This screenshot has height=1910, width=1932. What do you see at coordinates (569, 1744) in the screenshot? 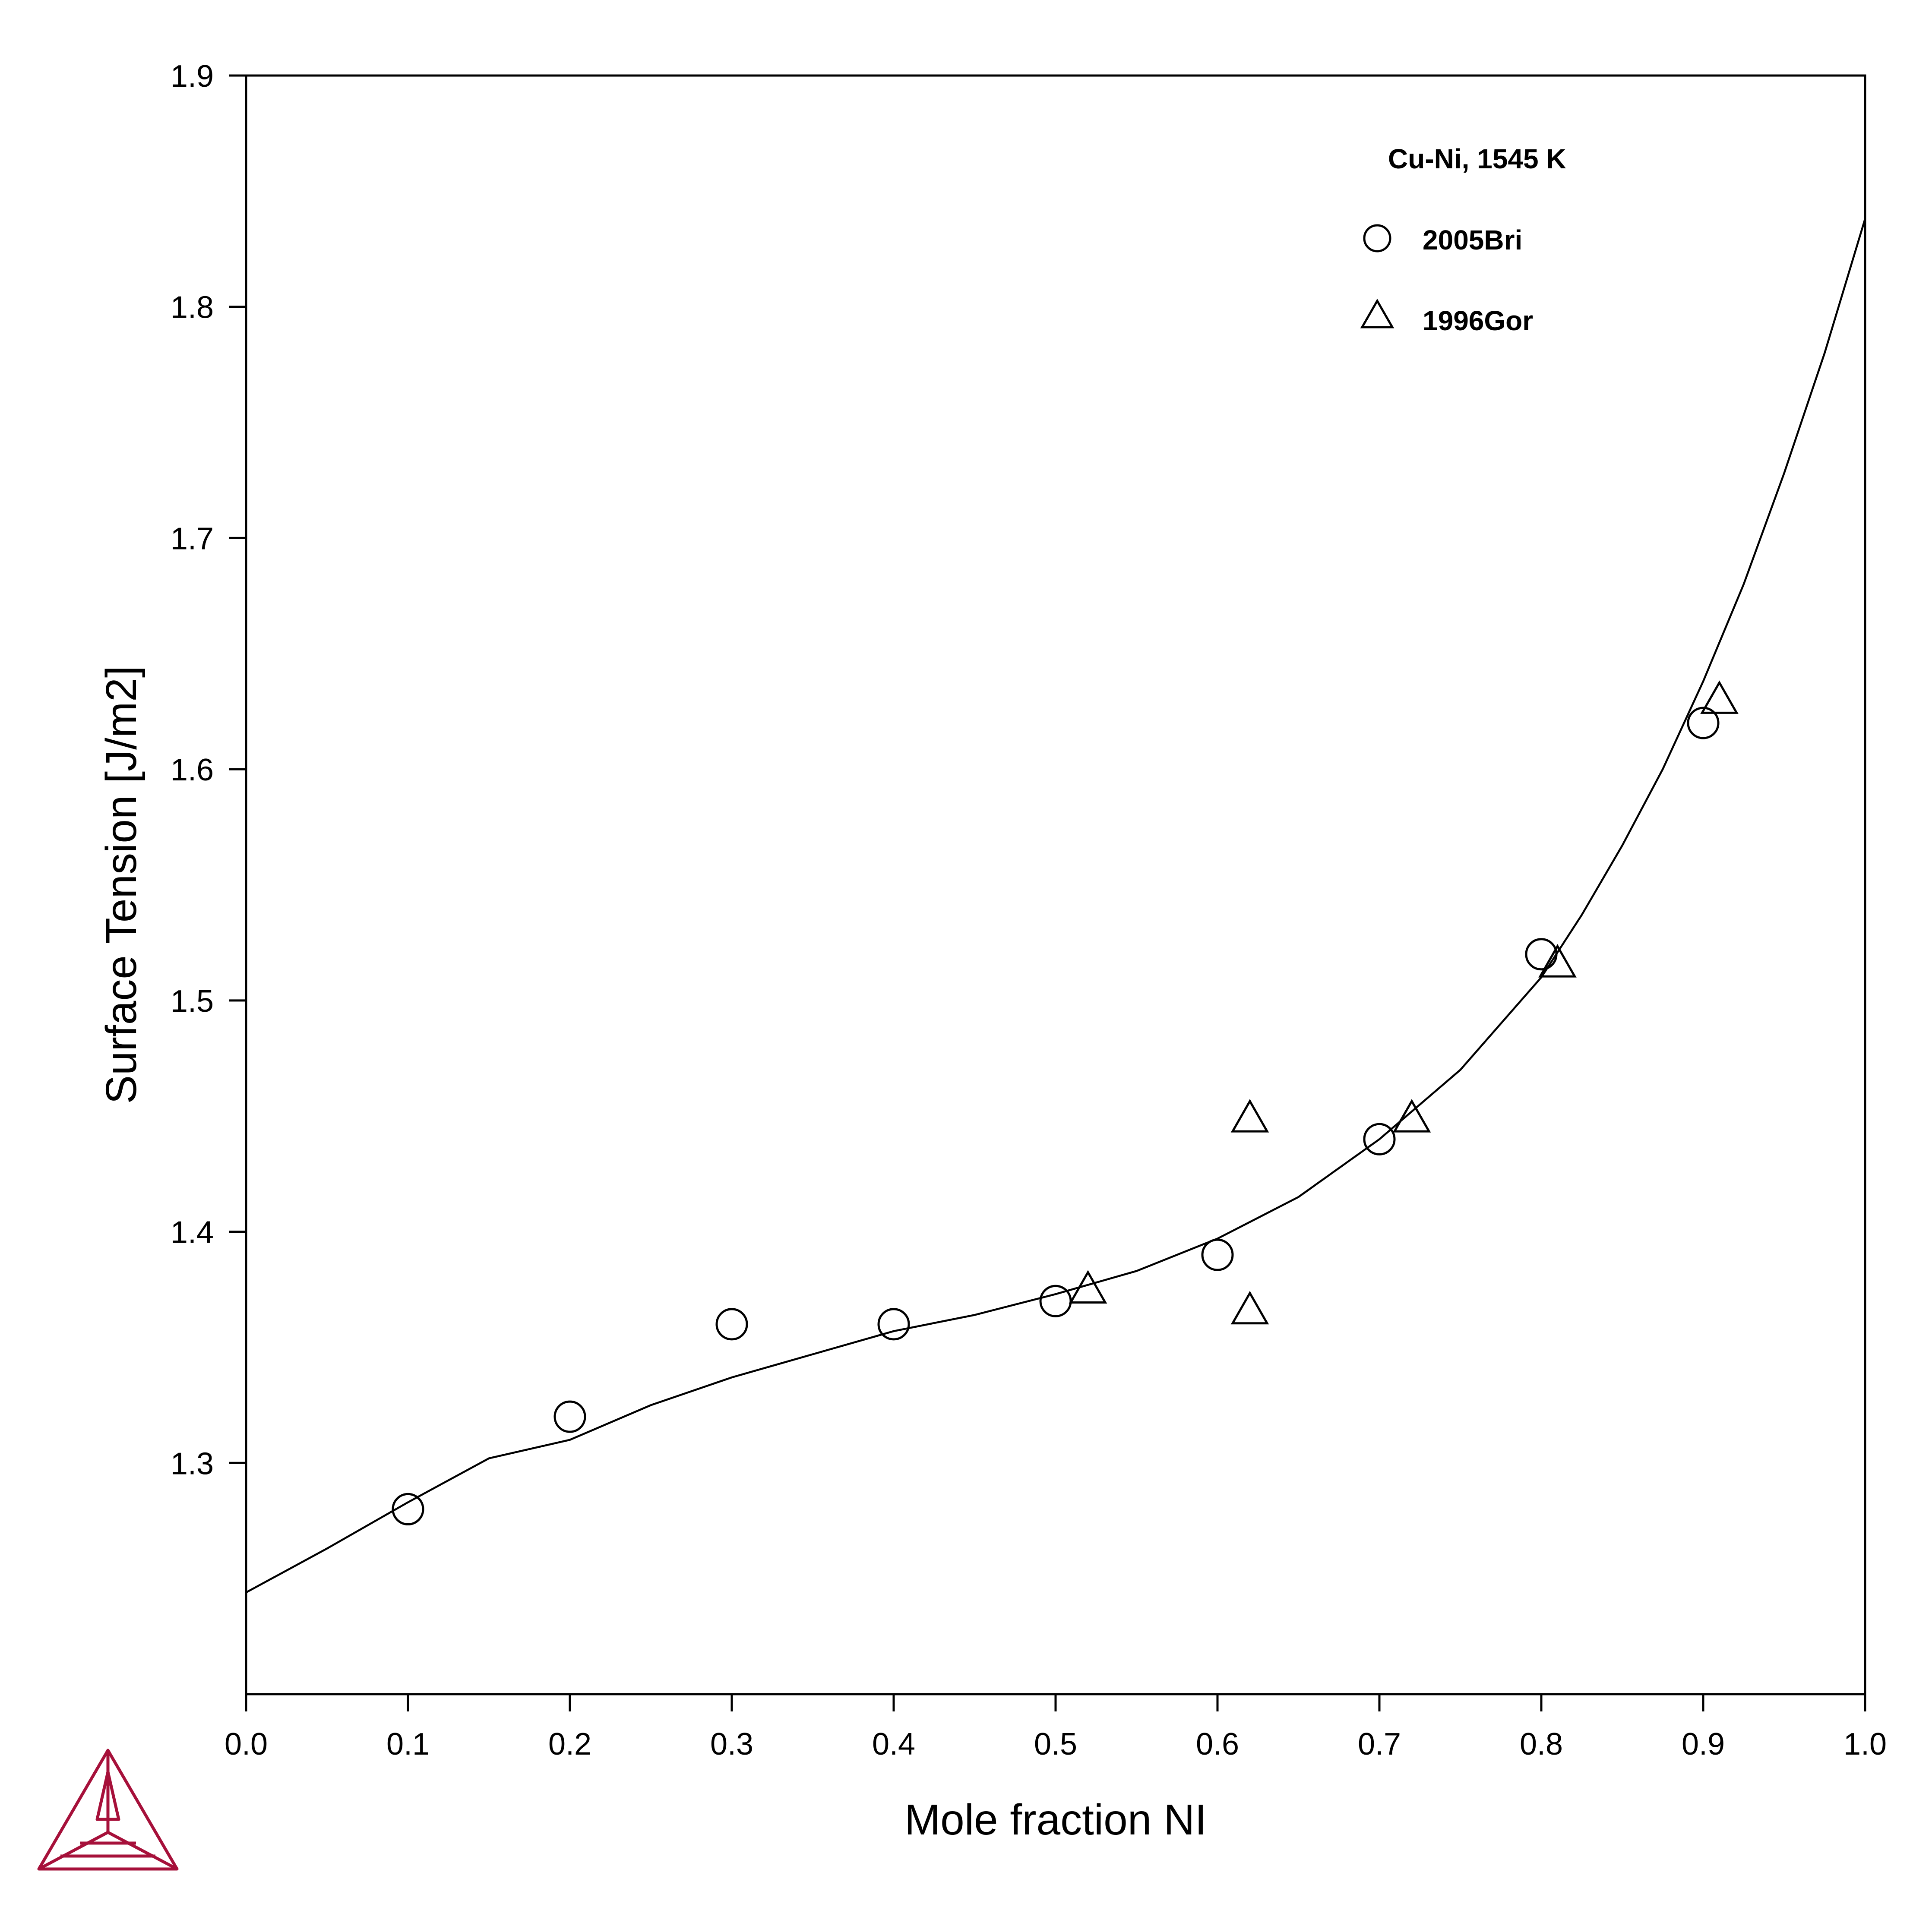
I see `x-tick-label: 0.2` at bounding box center [569, 1744].